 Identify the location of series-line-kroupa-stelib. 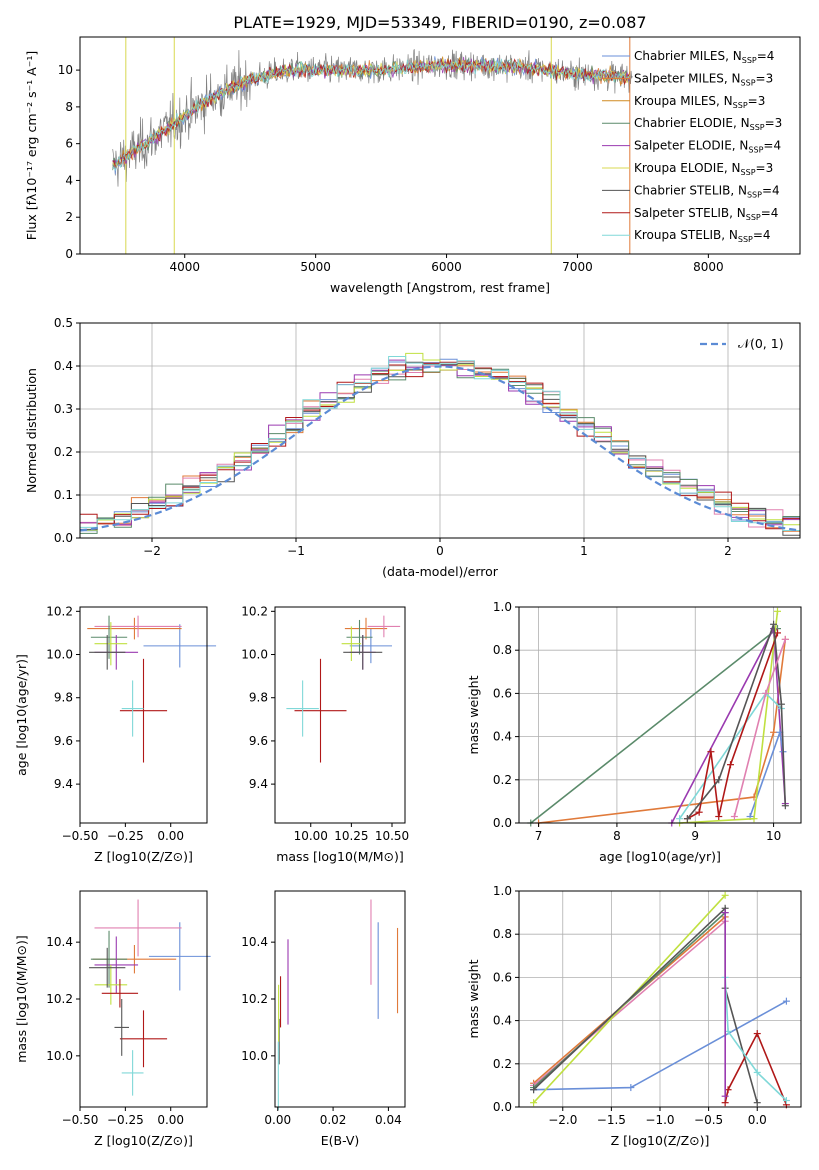
(755, 1039).